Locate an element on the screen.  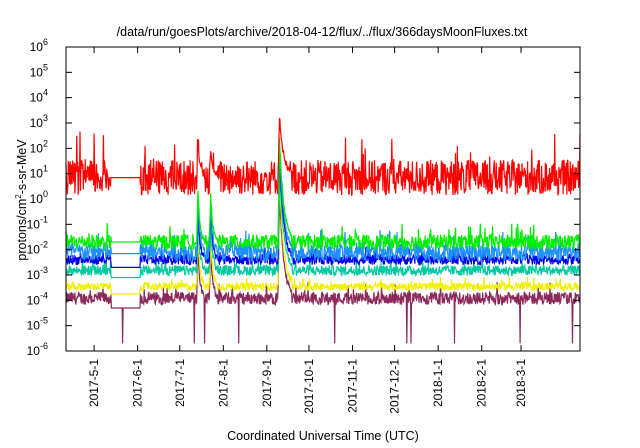
x-tick-label: 2017-8-1 is located at coordinates (223, 383).